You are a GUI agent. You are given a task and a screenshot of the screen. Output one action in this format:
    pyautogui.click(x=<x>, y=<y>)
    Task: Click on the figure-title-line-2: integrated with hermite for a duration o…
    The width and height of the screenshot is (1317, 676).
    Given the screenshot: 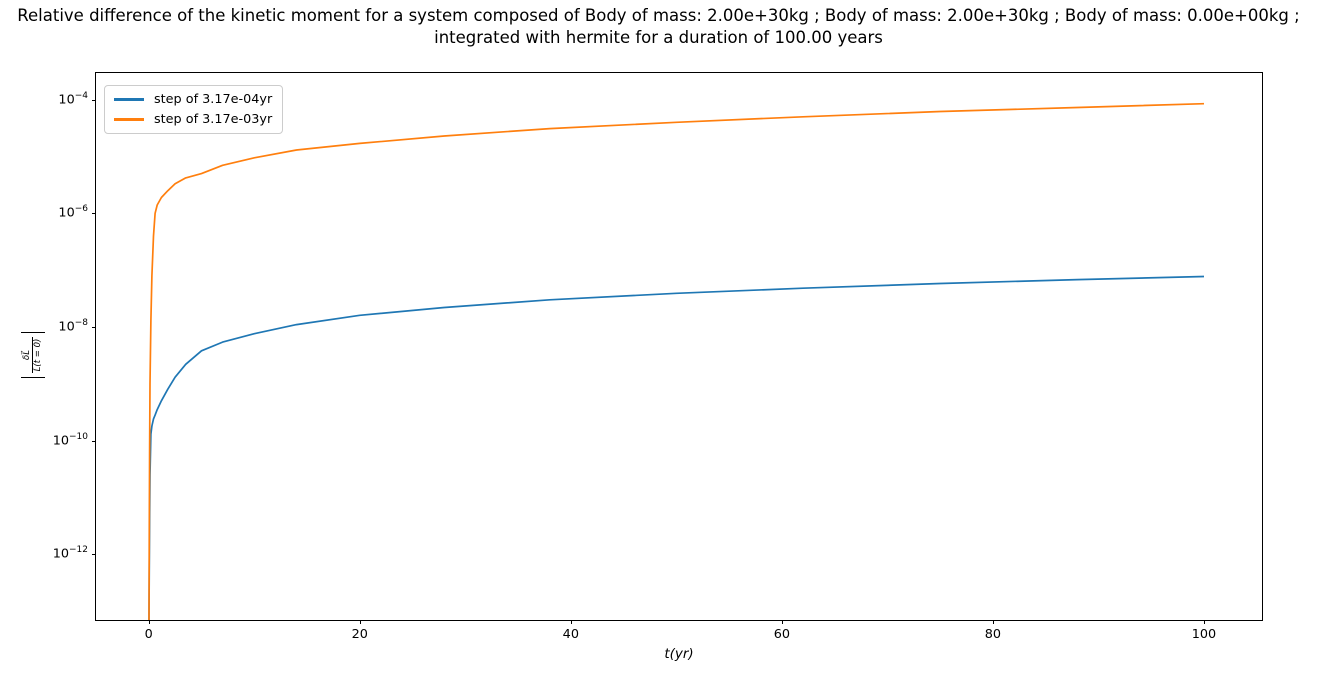 What is the action you would take?
    pyautogui.click(x=658, y=37)
    